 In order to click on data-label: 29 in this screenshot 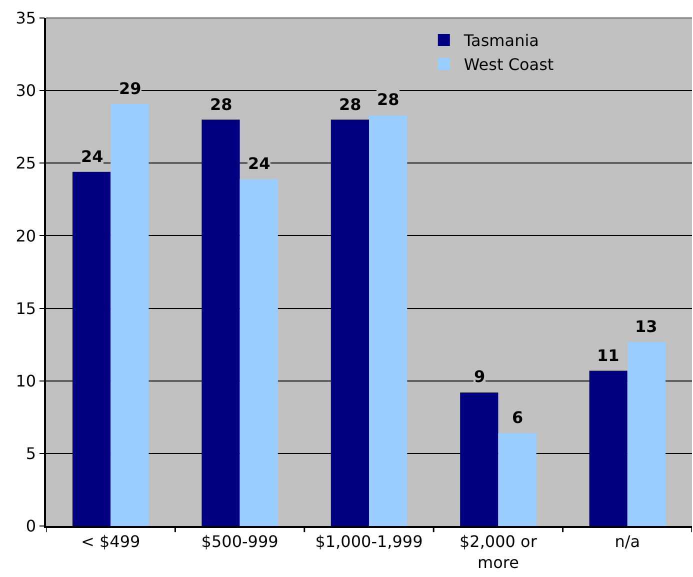, I will do `click(130, 88)`.